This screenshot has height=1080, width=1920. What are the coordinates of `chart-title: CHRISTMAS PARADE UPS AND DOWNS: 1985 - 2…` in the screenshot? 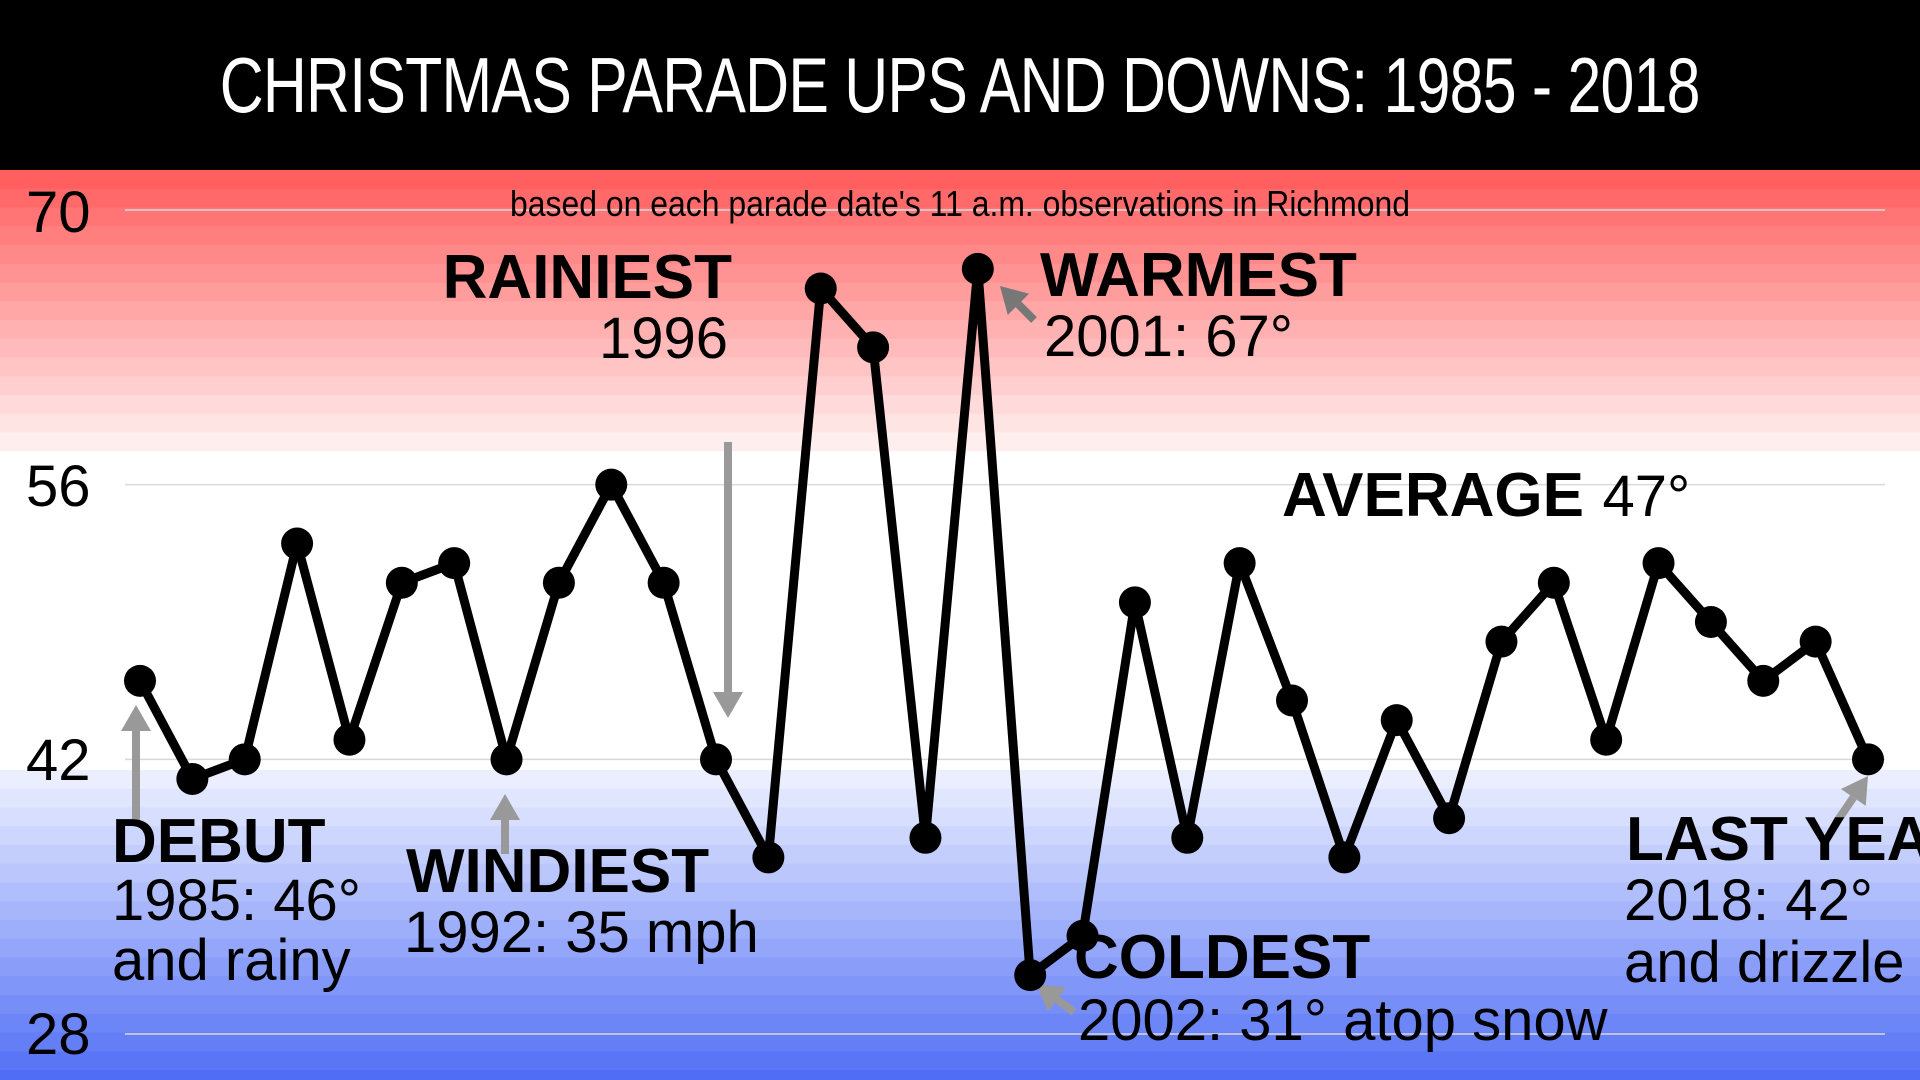 It's located at (960, 84).